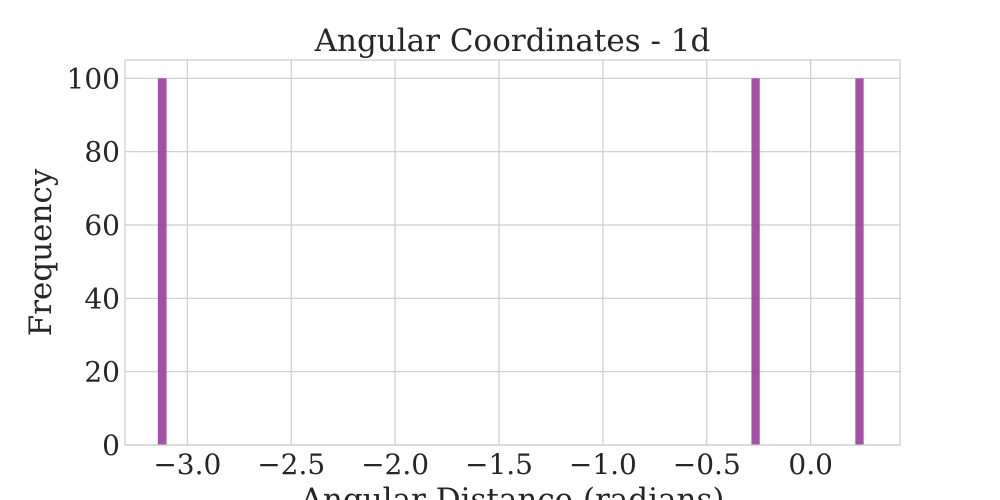  What do you see at coordinates (395, 464) in the screenshot?
I see `x-tick-label: −2.0` at bounding box center [395, 464].